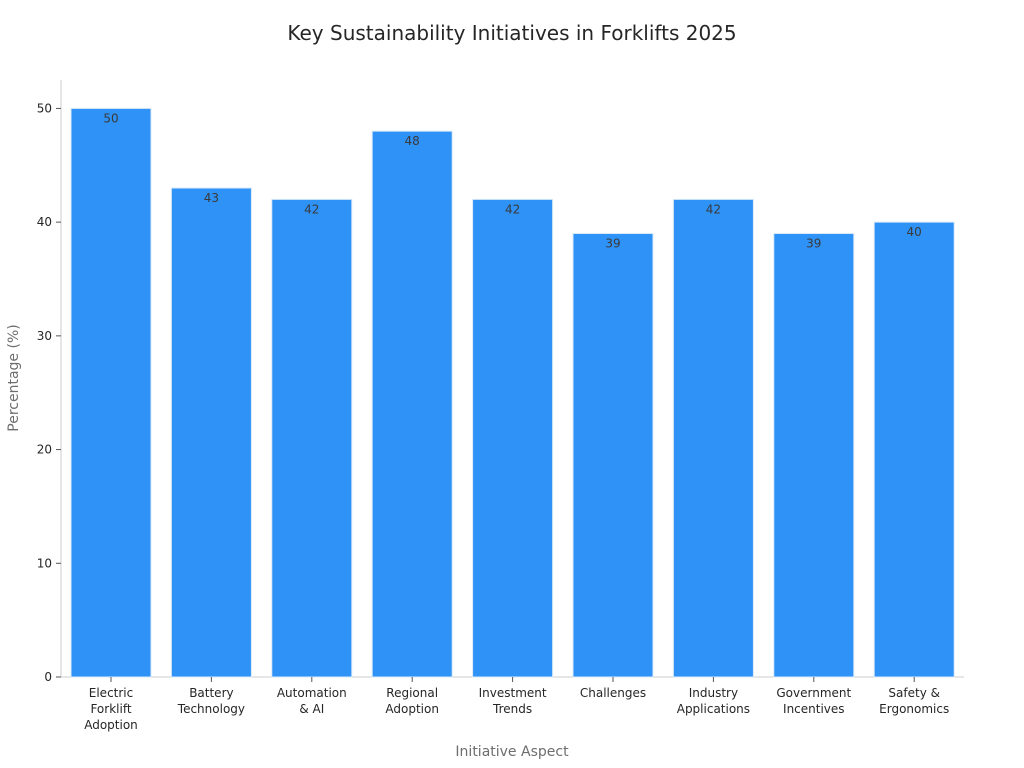 Image resolution: width=1024 pixels, height=768 pixels. Describe the element at coordinates (312, 693) in the screenshot. I see `x-tick-label: Automation` at that location.